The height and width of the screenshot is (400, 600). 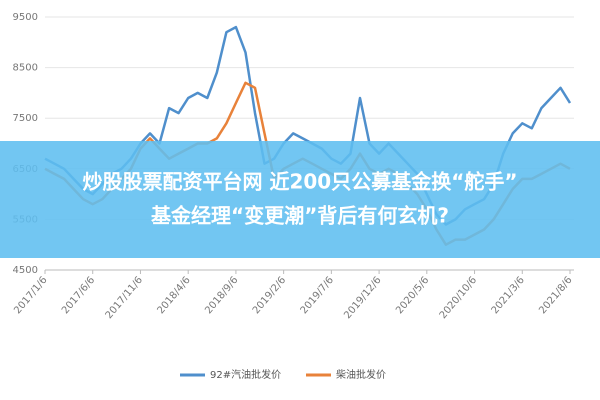 I want to click on y-tick-label: 4500, so click(x=25, y=270).